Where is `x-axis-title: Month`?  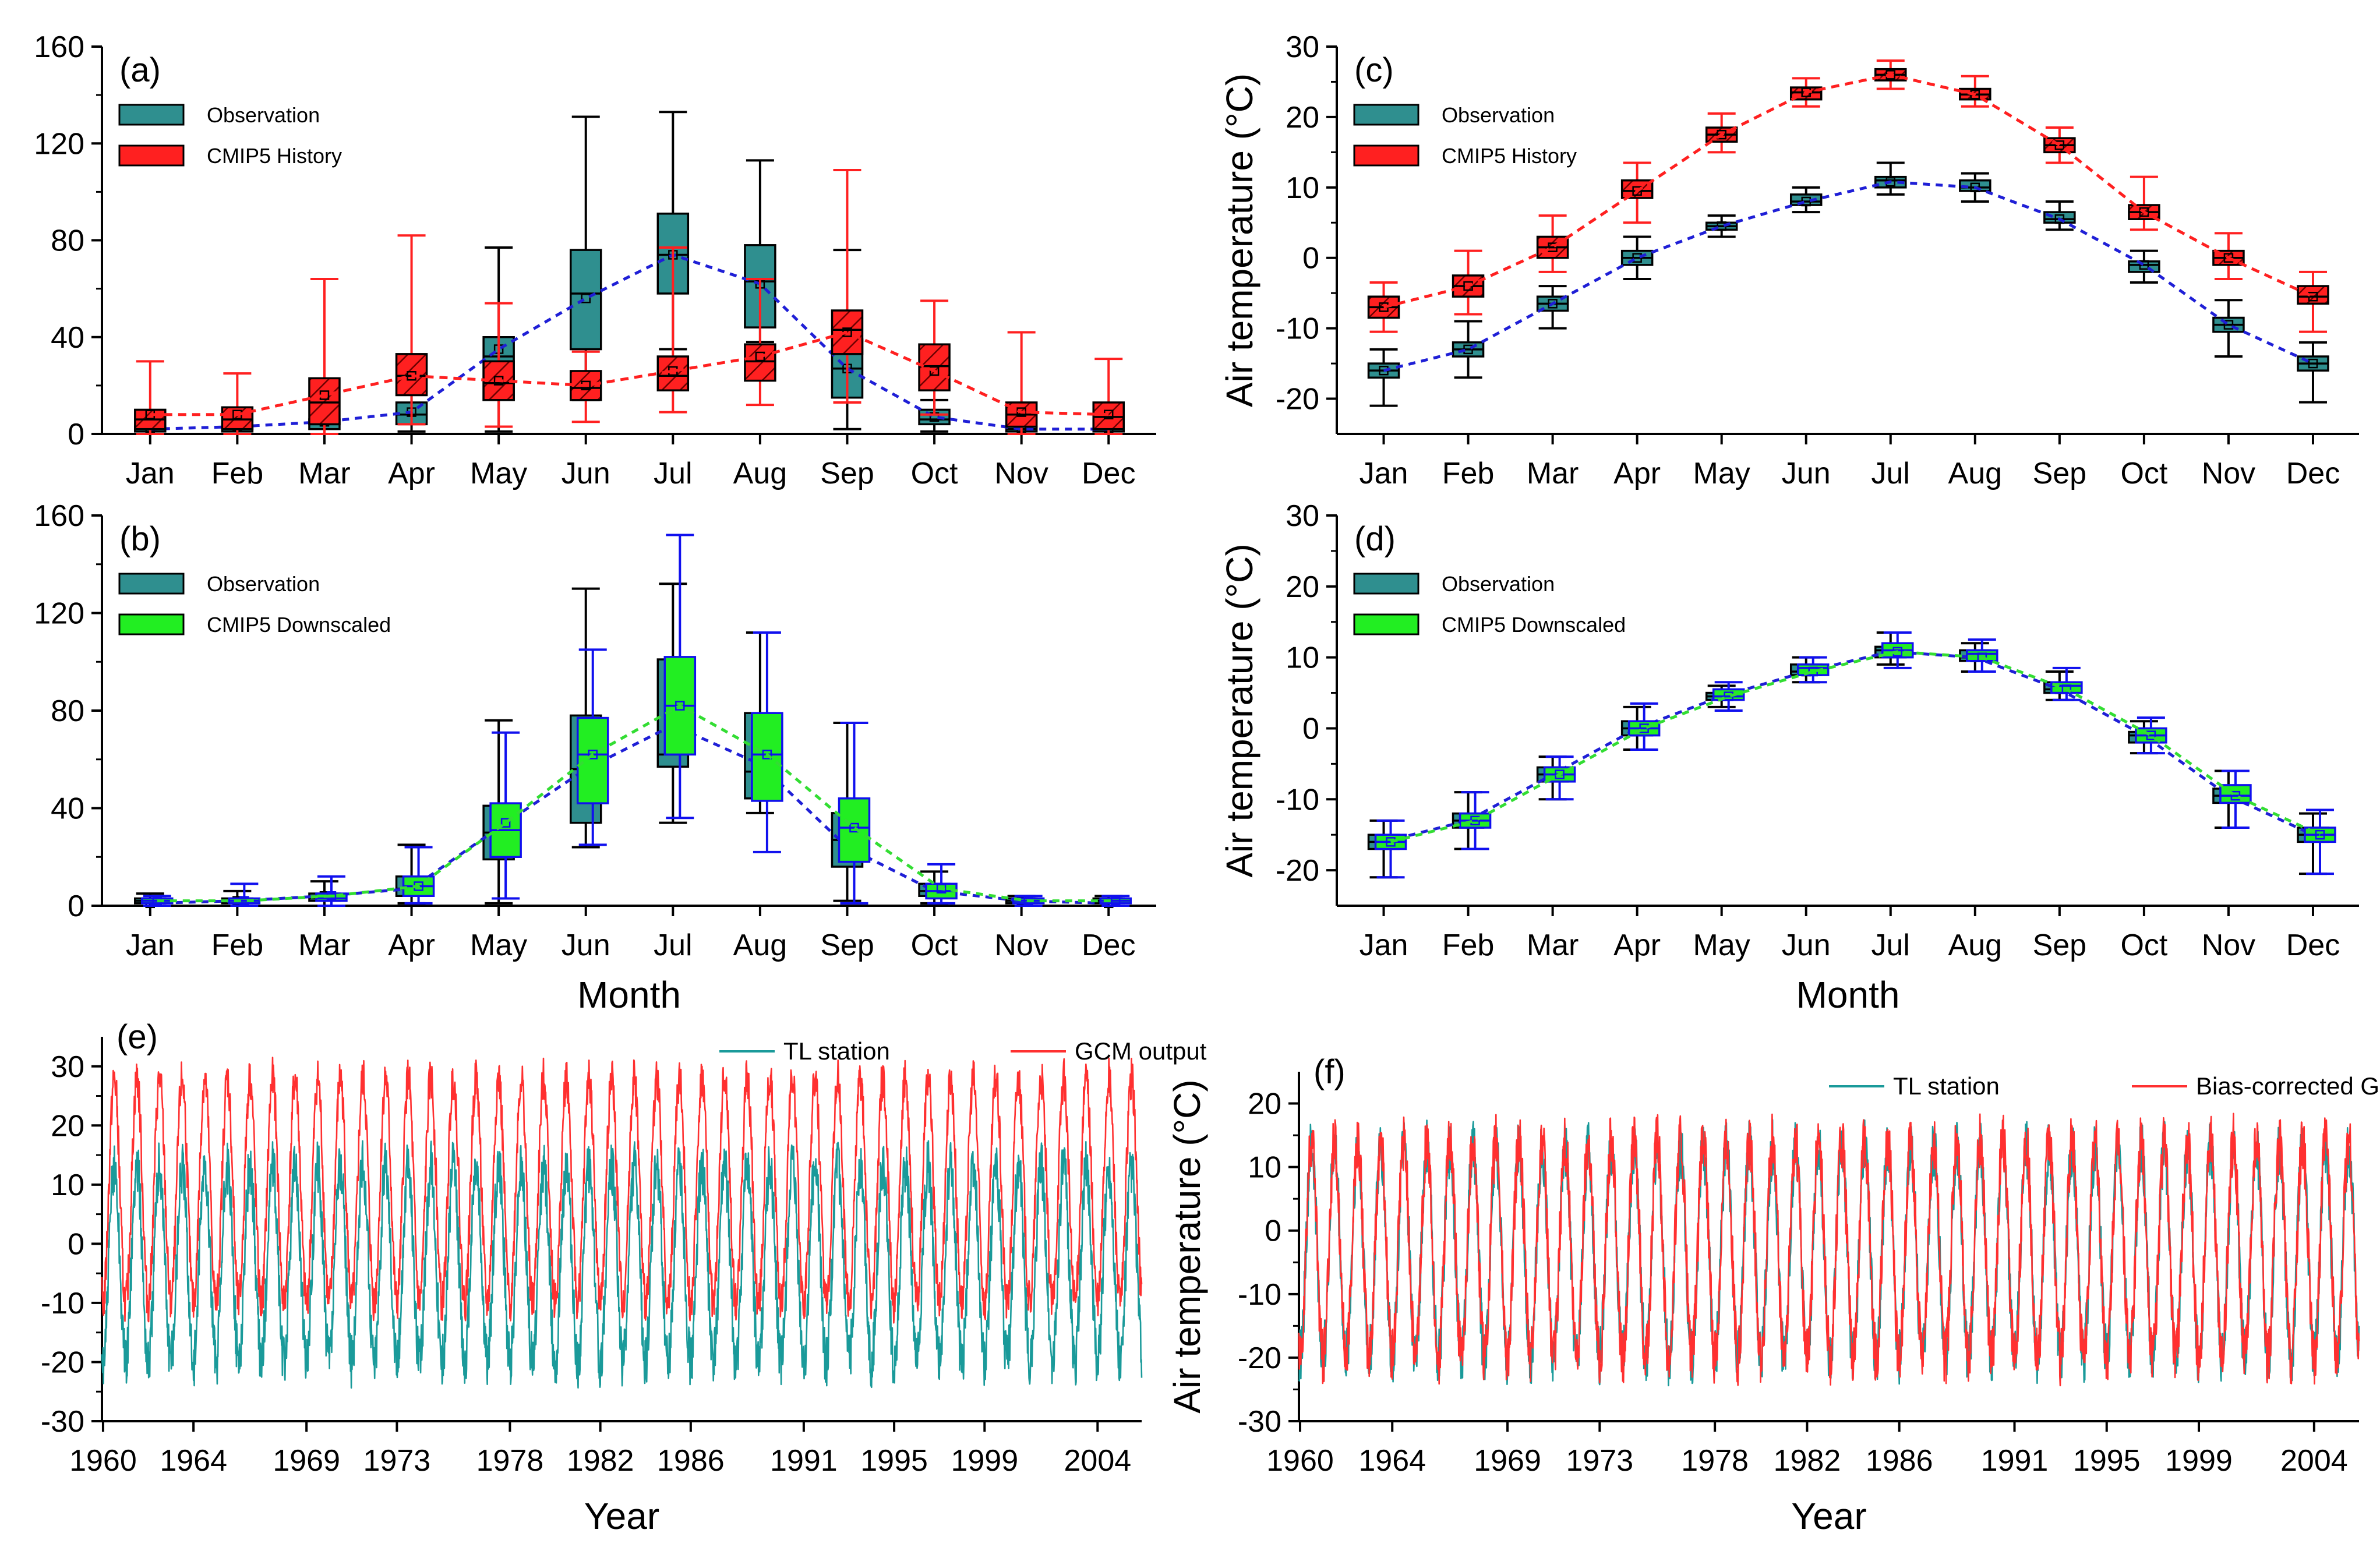
x-axis-title: Month is located at coordinates (629, 995).